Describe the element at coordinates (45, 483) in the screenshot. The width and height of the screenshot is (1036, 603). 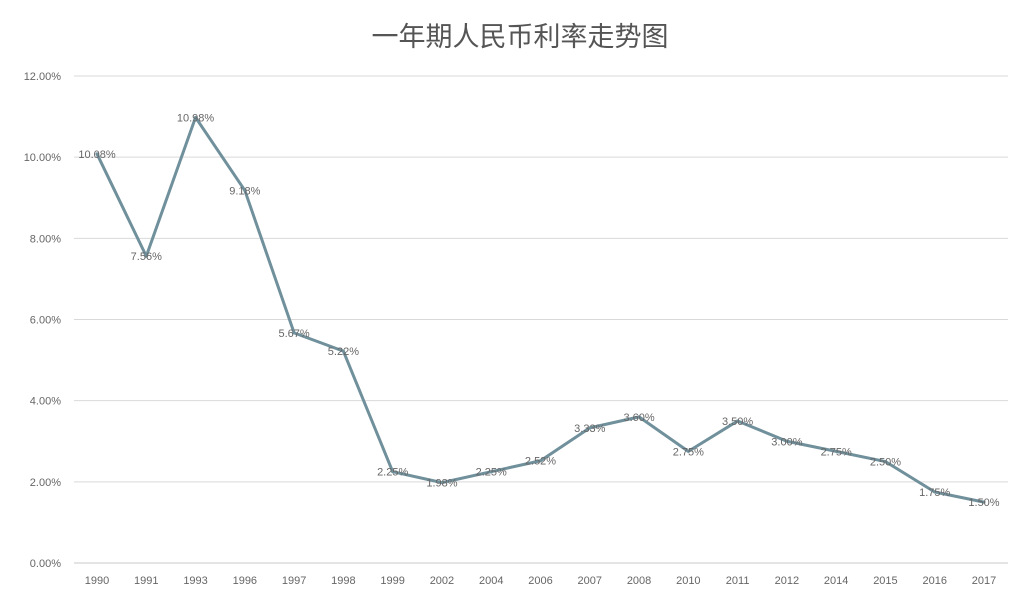
I see `y-tick-label: 2.00%` at that location.